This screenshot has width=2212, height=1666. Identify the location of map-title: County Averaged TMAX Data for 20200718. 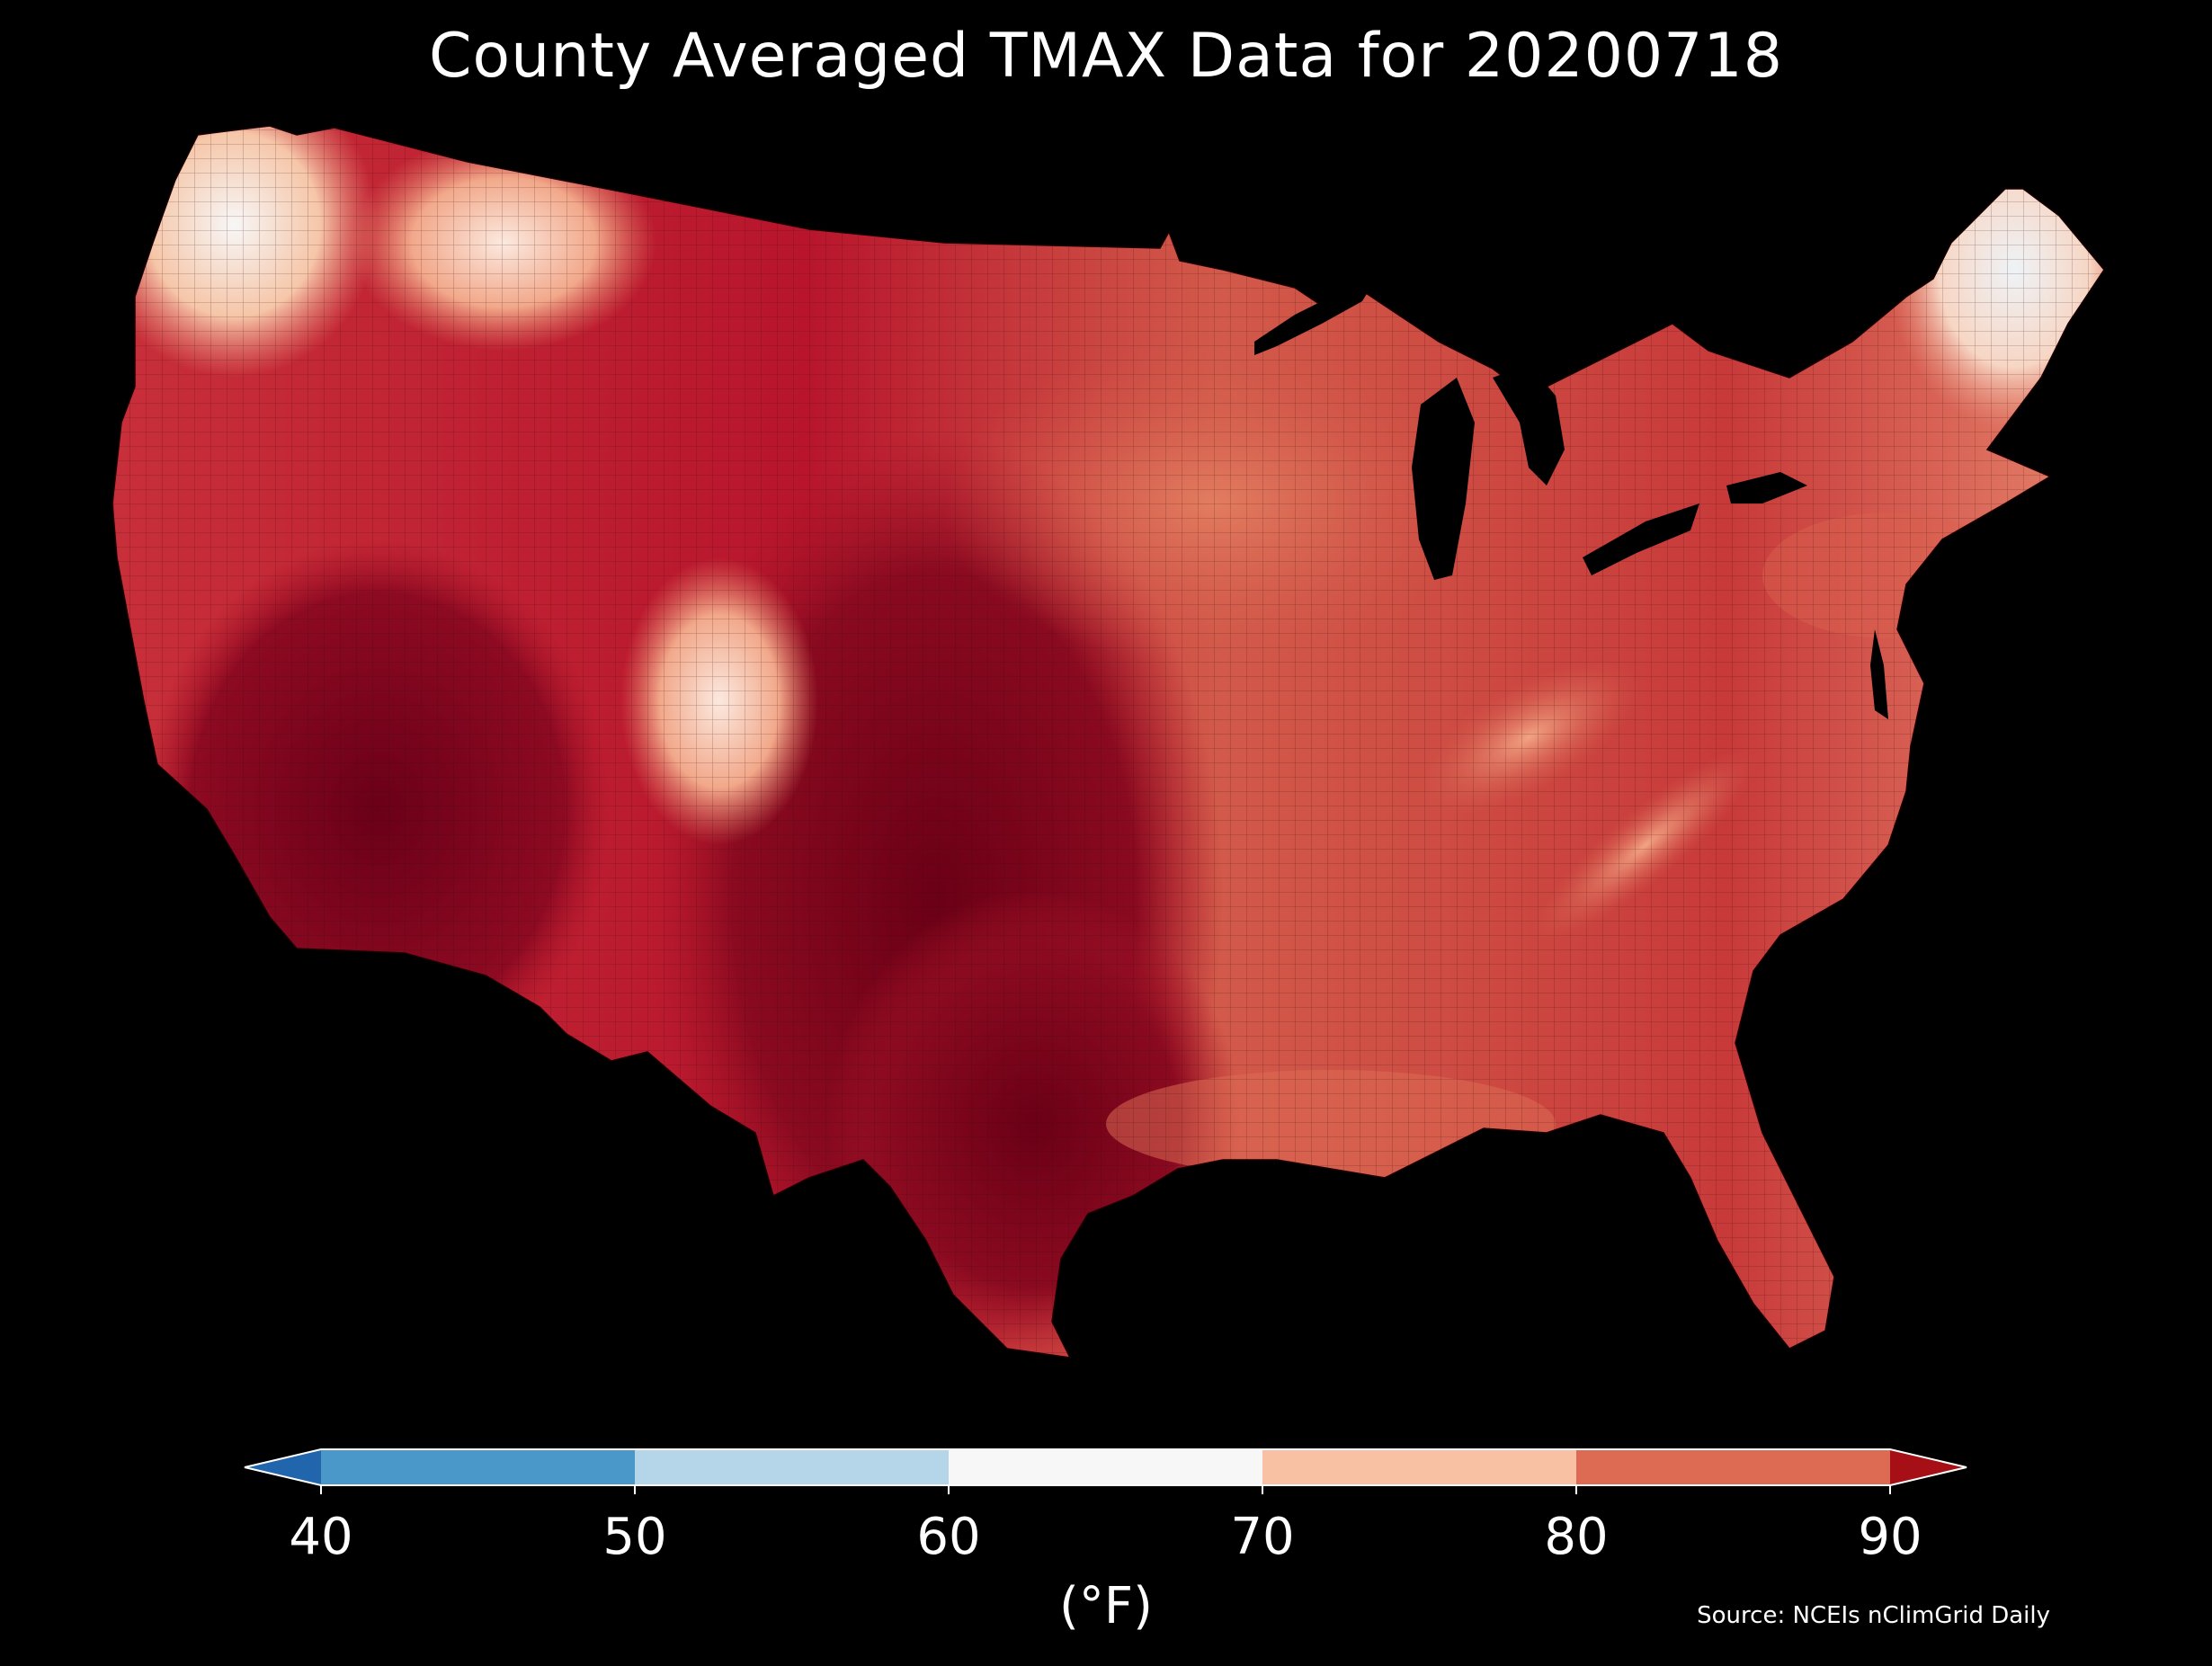
(1106, 56).